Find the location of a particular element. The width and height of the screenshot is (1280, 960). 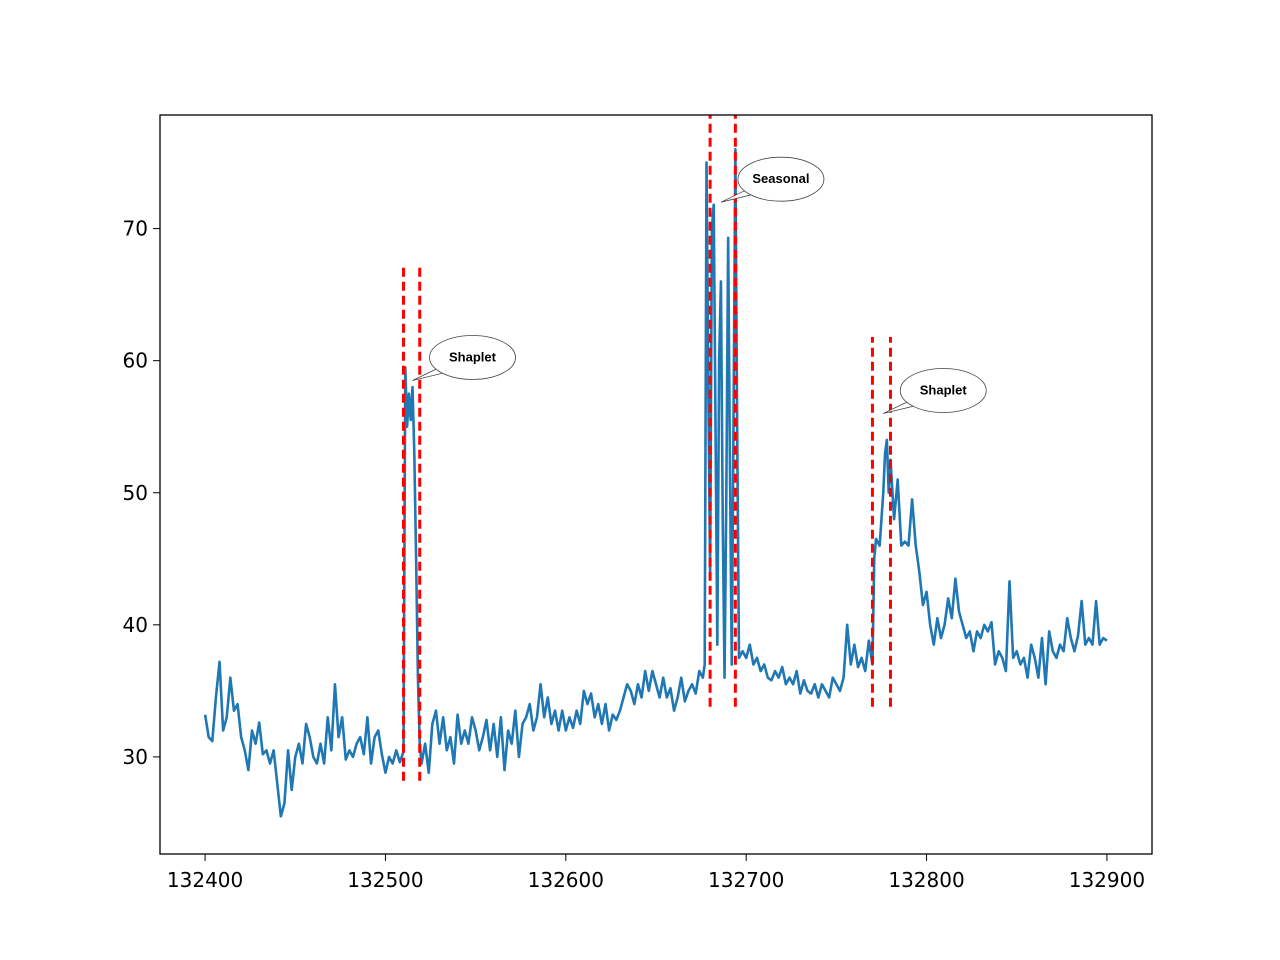

y-tick-label: 40 is located at coordinates (135, 625).